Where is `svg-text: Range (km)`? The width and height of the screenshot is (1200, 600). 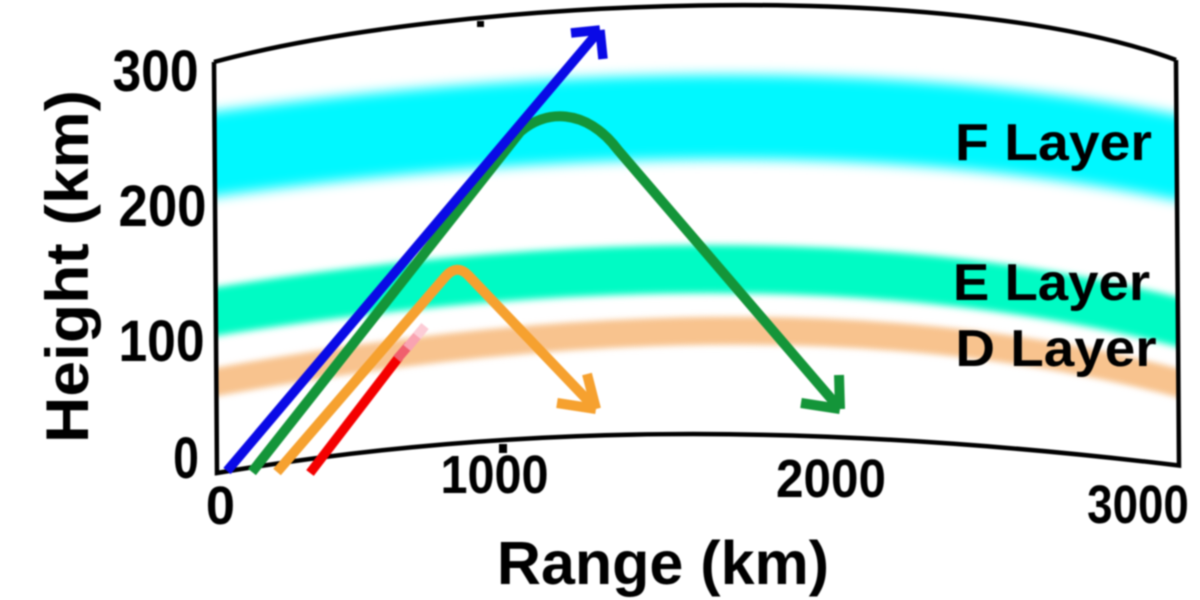
svg-text: Range (km) is located at coordinates (663, 563).